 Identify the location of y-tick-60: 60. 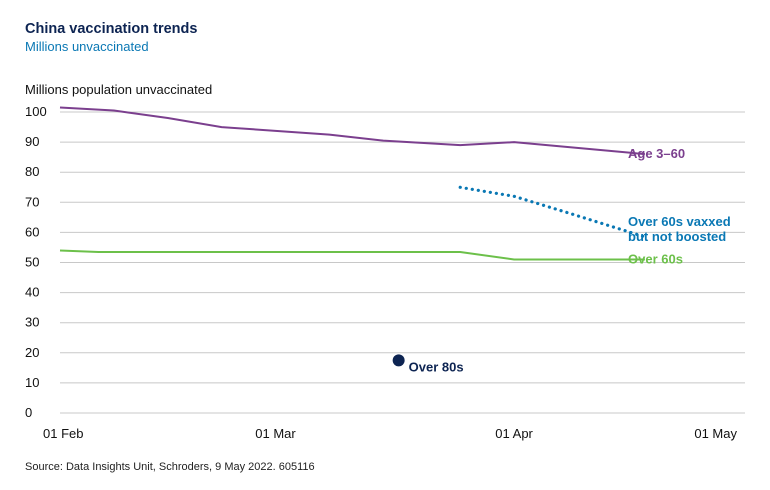
(32, 231).